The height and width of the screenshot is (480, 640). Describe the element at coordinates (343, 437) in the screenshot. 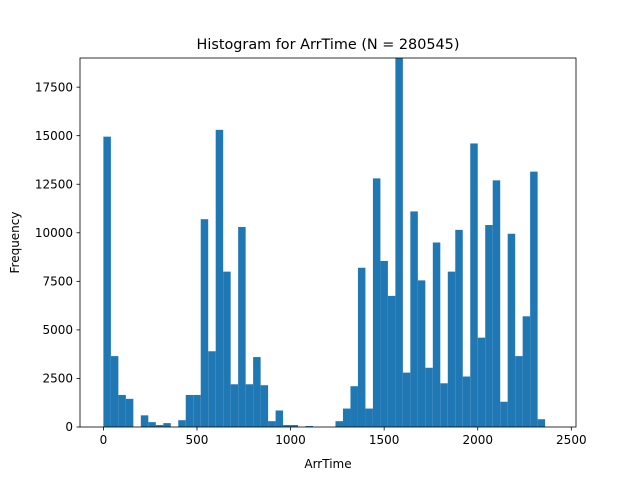

I see `x-axis-ticks: 0 500 1000 1500 2000 2500` at that location.